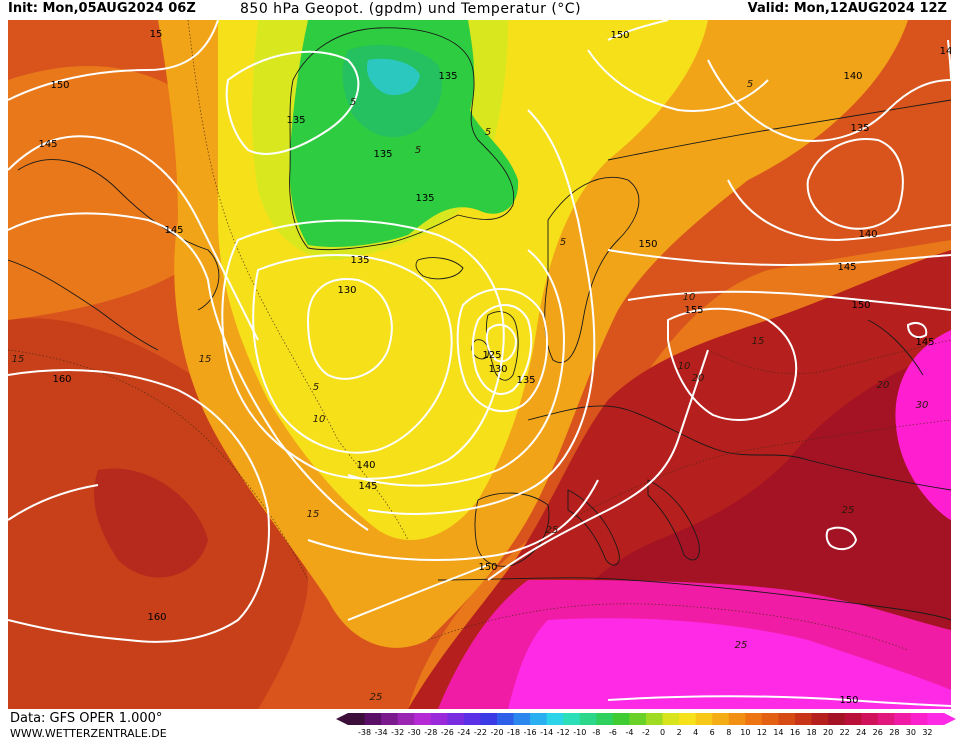 The image size is (959, 741). Describe the element at coordinates (156, 34) in the screenshot. I see `geo-label: 15` at that location.